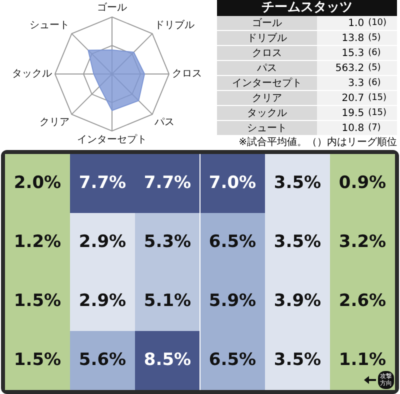 The height and width of the screenshot is (394, 400). I want to click on data-label: 8.5%, so click(168, 360).